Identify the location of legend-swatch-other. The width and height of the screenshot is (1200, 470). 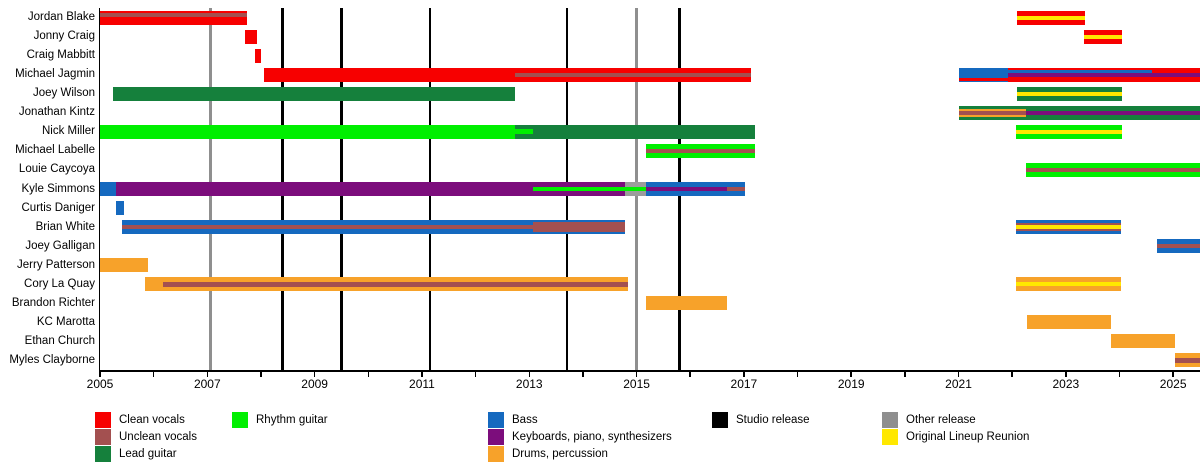
(890, 420).